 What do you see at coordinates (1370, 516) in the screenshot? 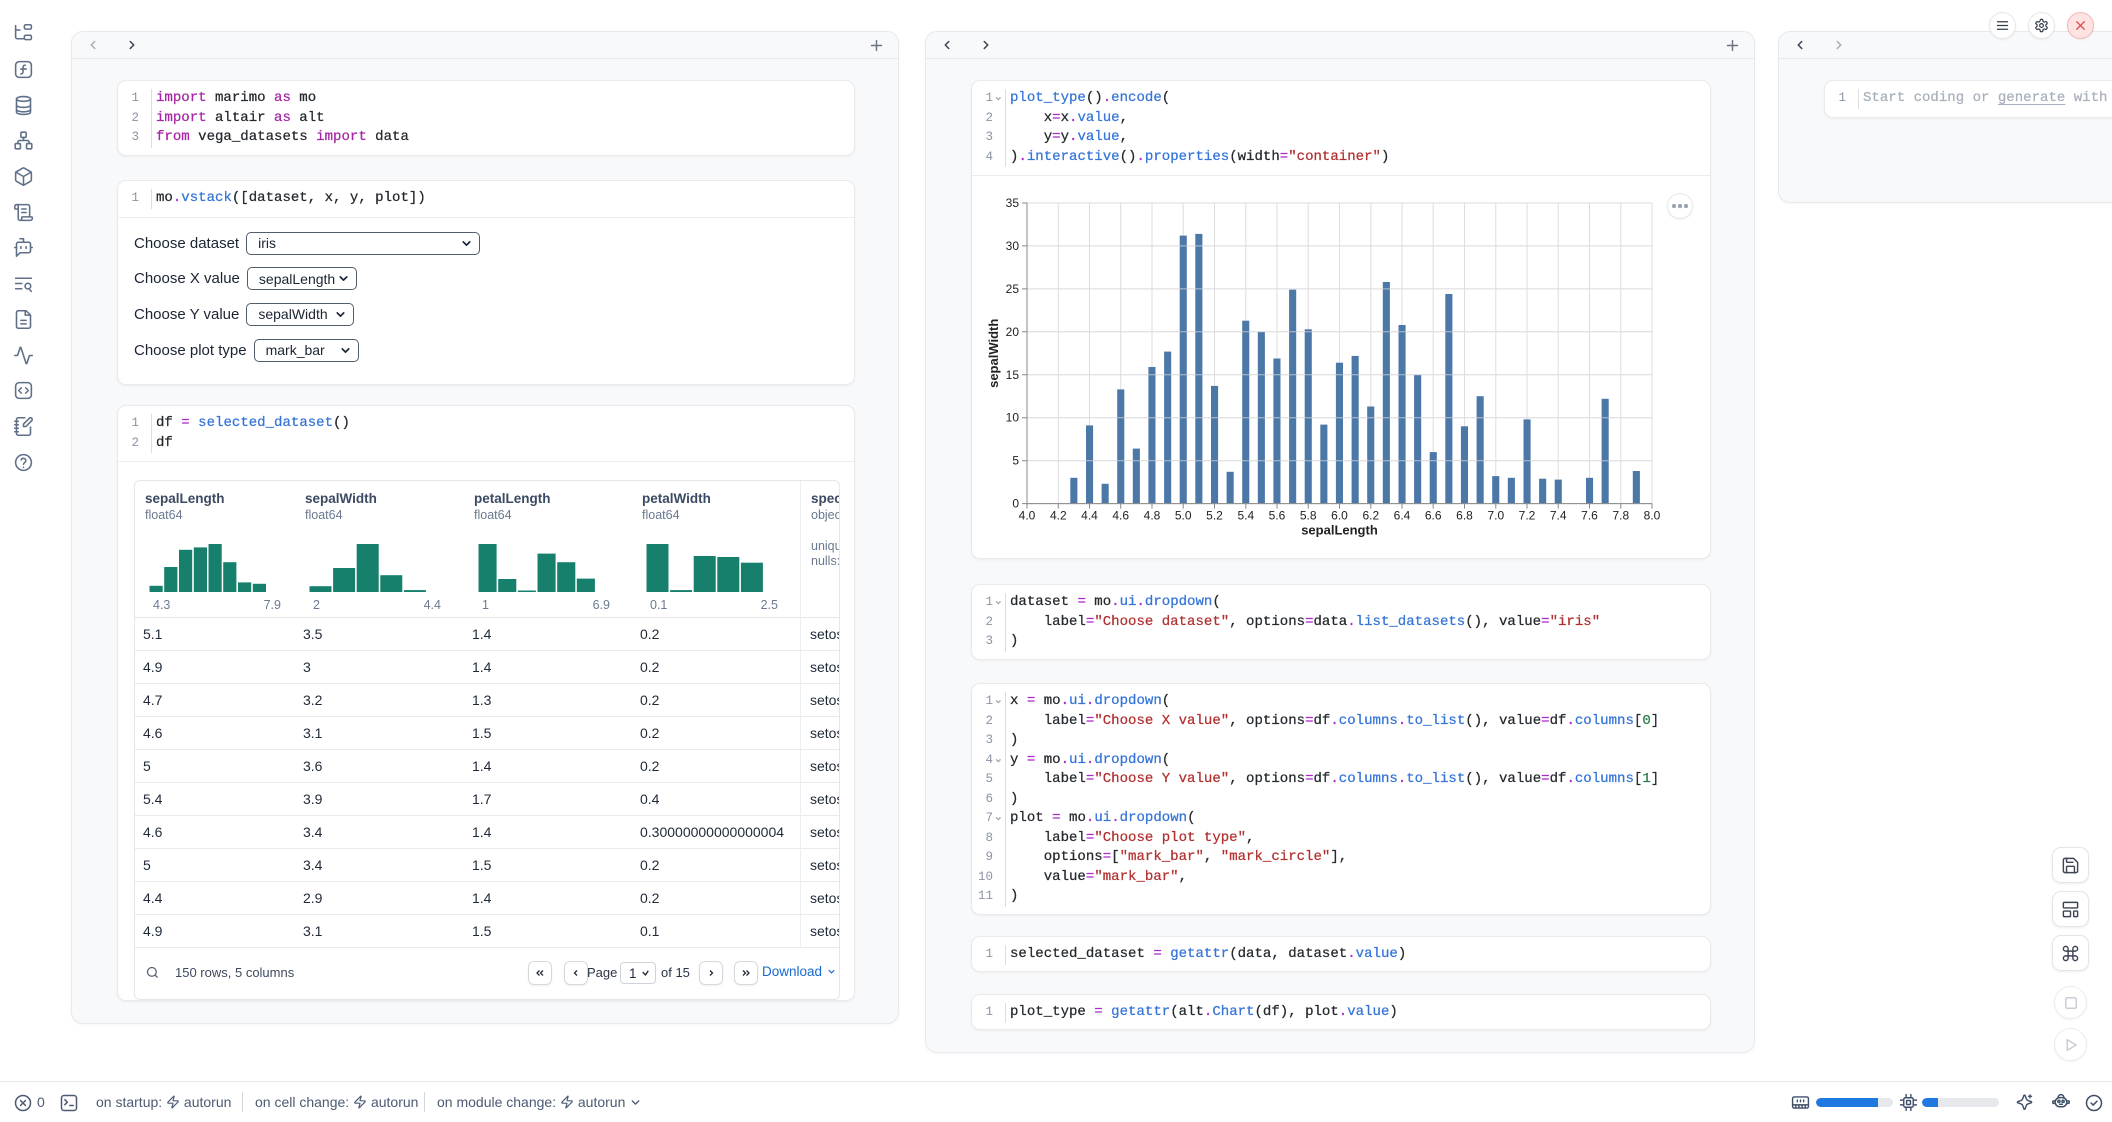
I see `svg-text: 6.2` at bounding box center [1370, 516].